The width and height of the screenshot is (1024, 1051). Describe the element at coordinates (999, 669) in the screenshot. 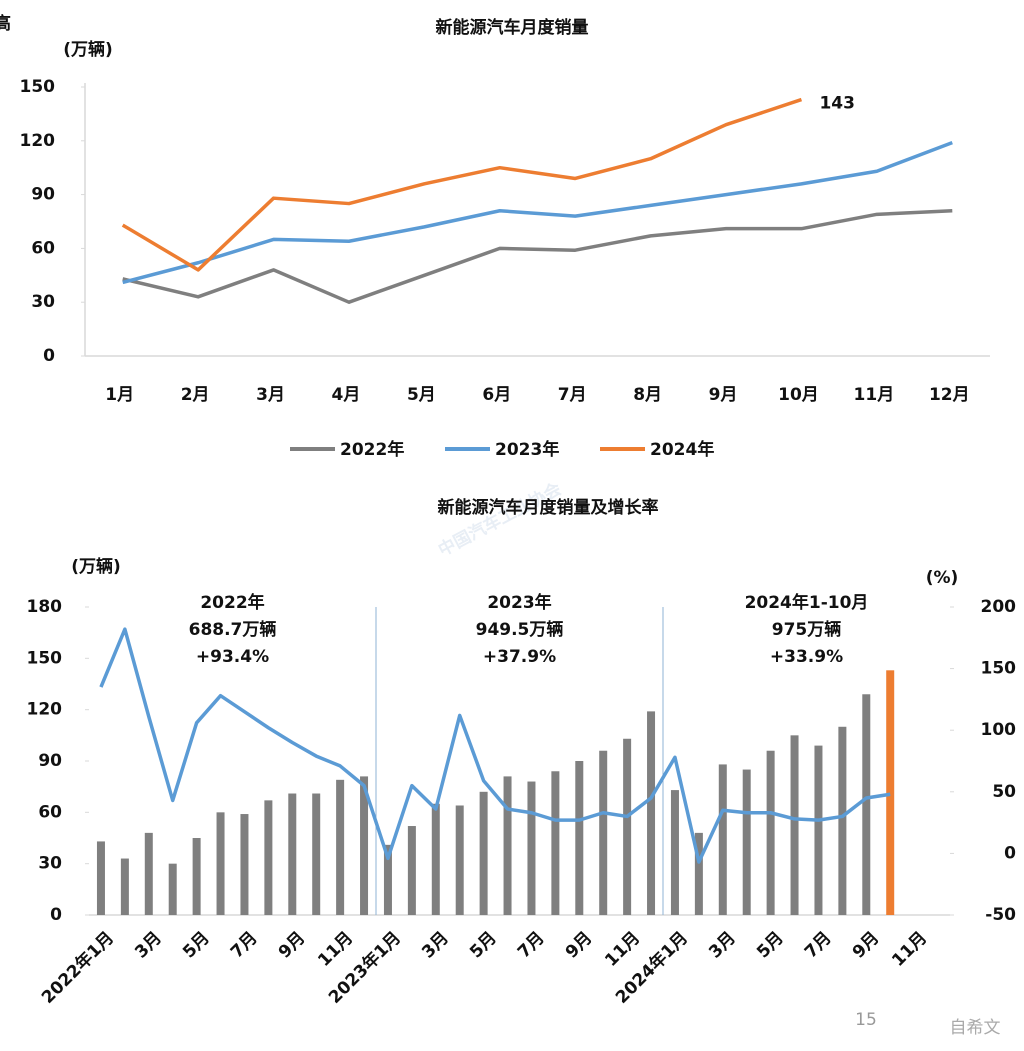

I see `y2-tick-label: 150` at that location.